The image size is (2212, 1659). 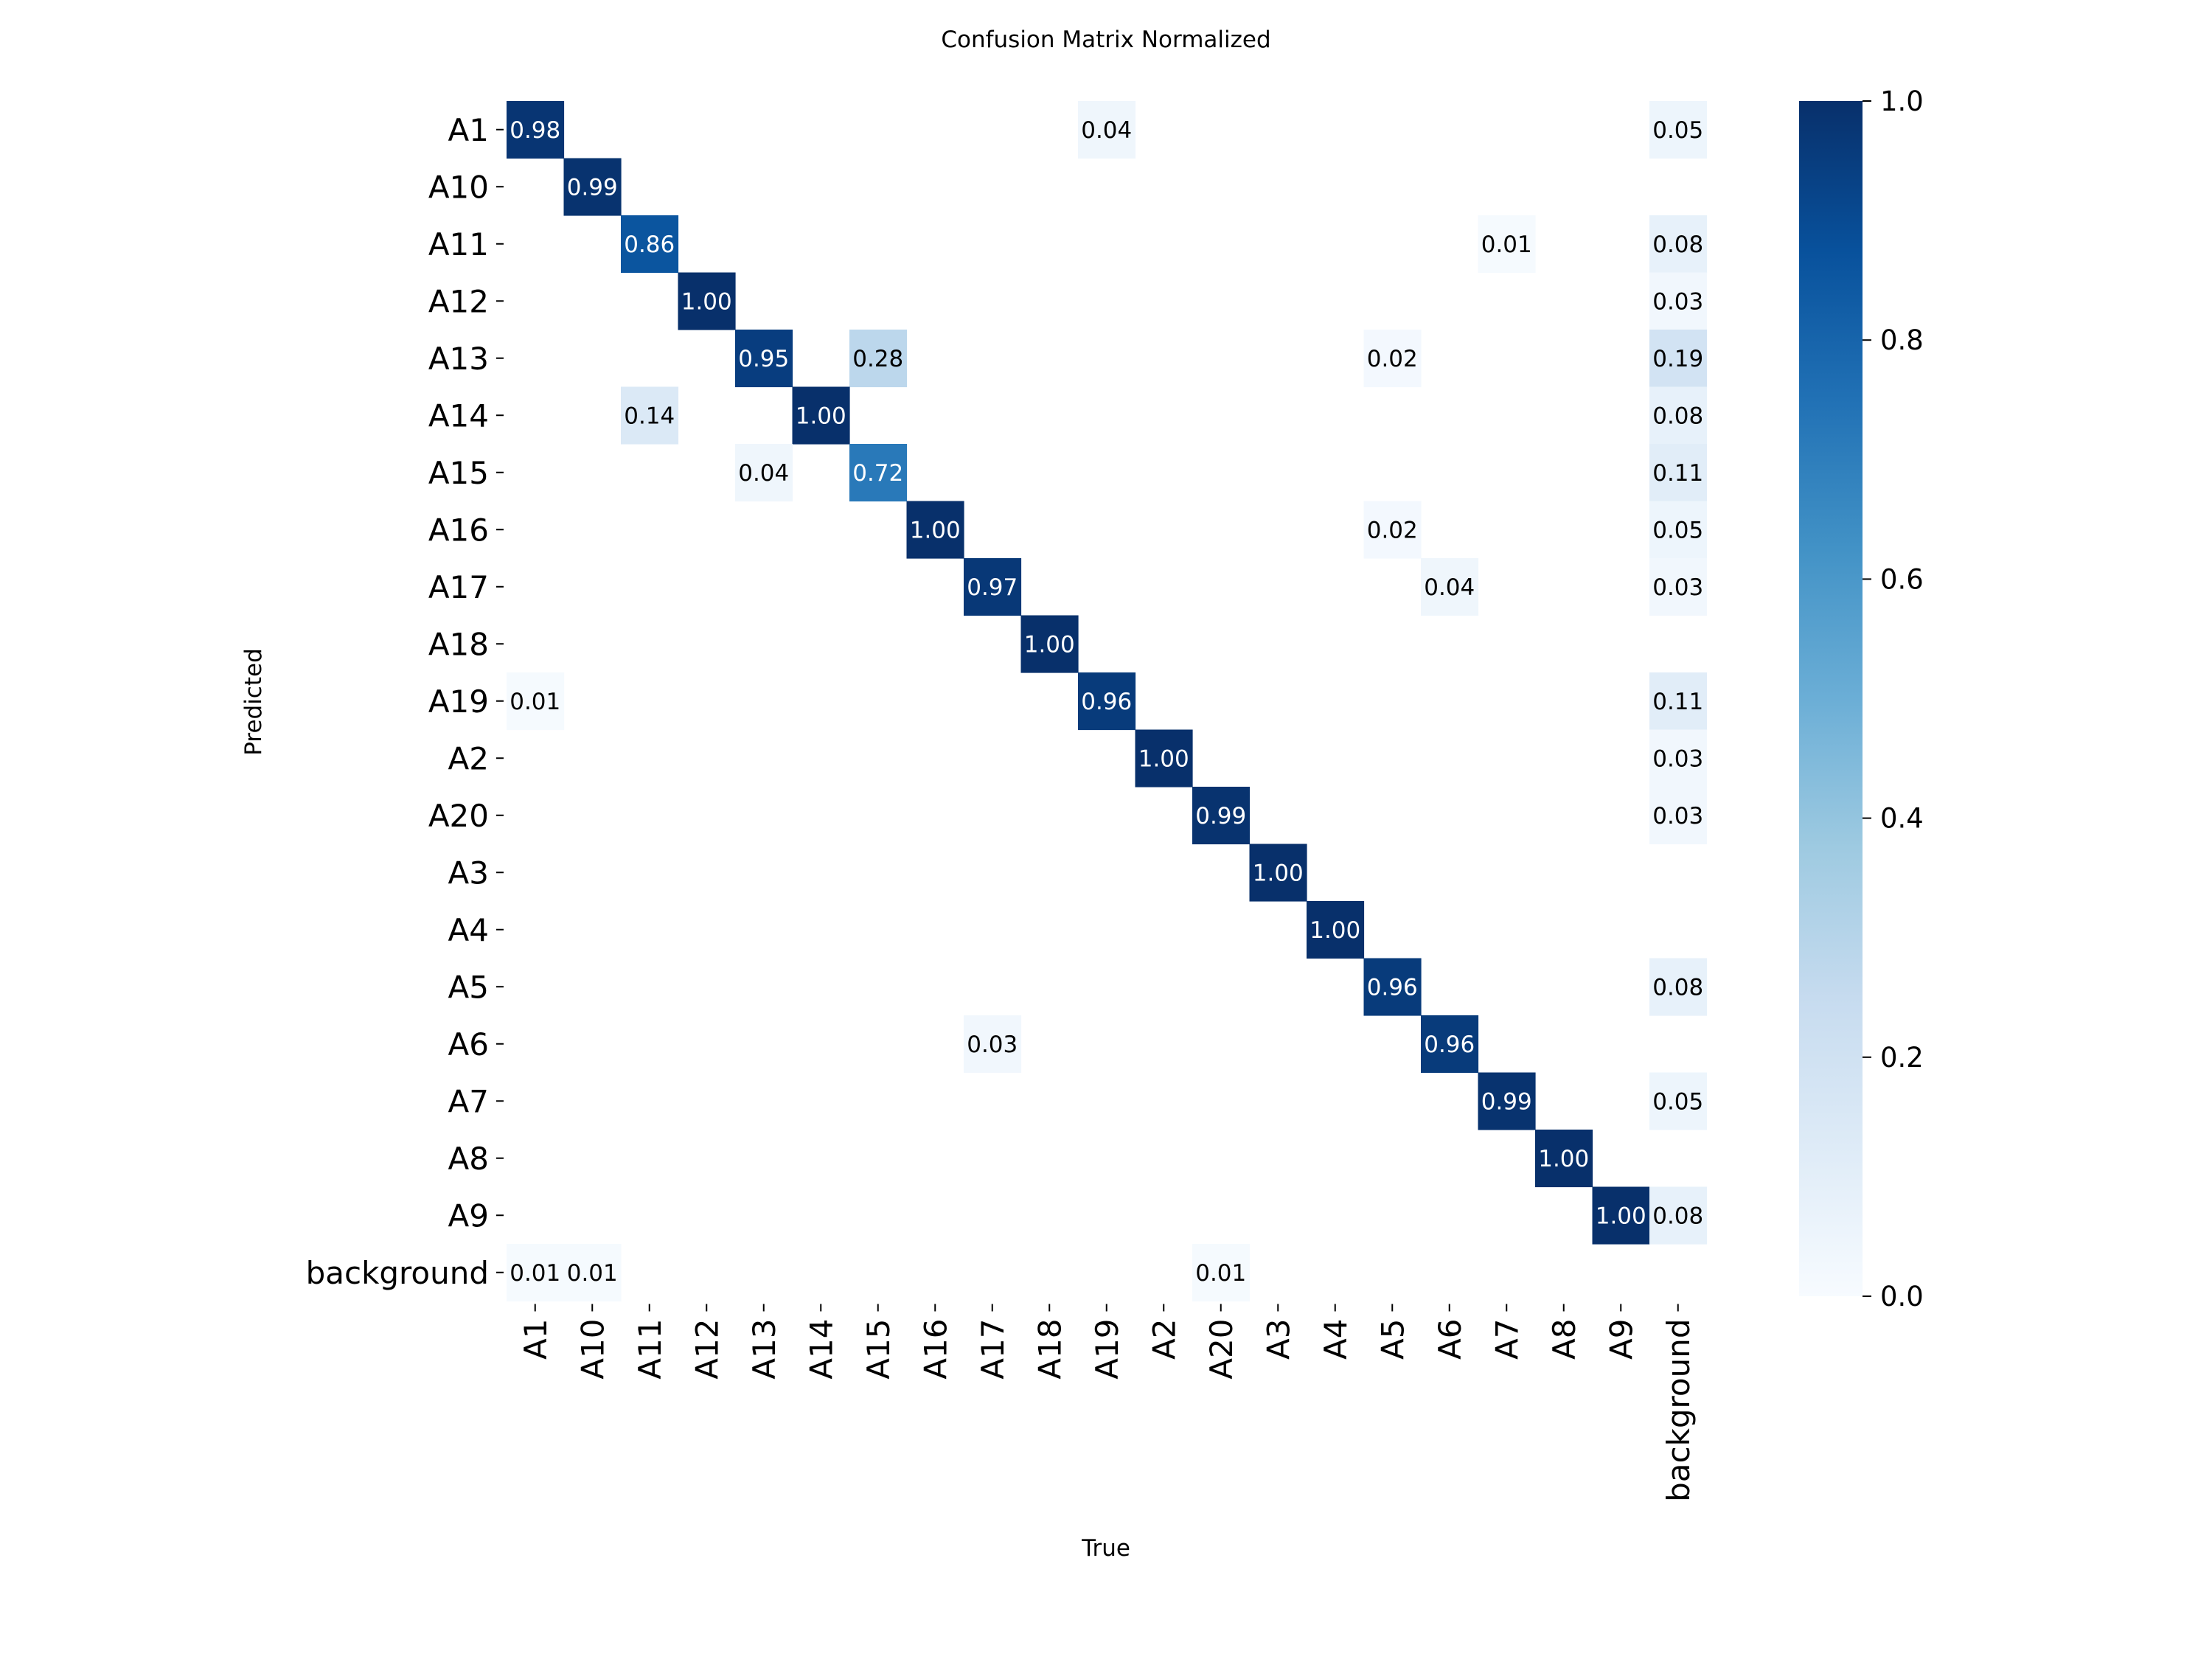 What do you see at coordinates (821, 1349) in the screenshot?
I see `x-tick-label: A14` at bounding box center [821, 1349].